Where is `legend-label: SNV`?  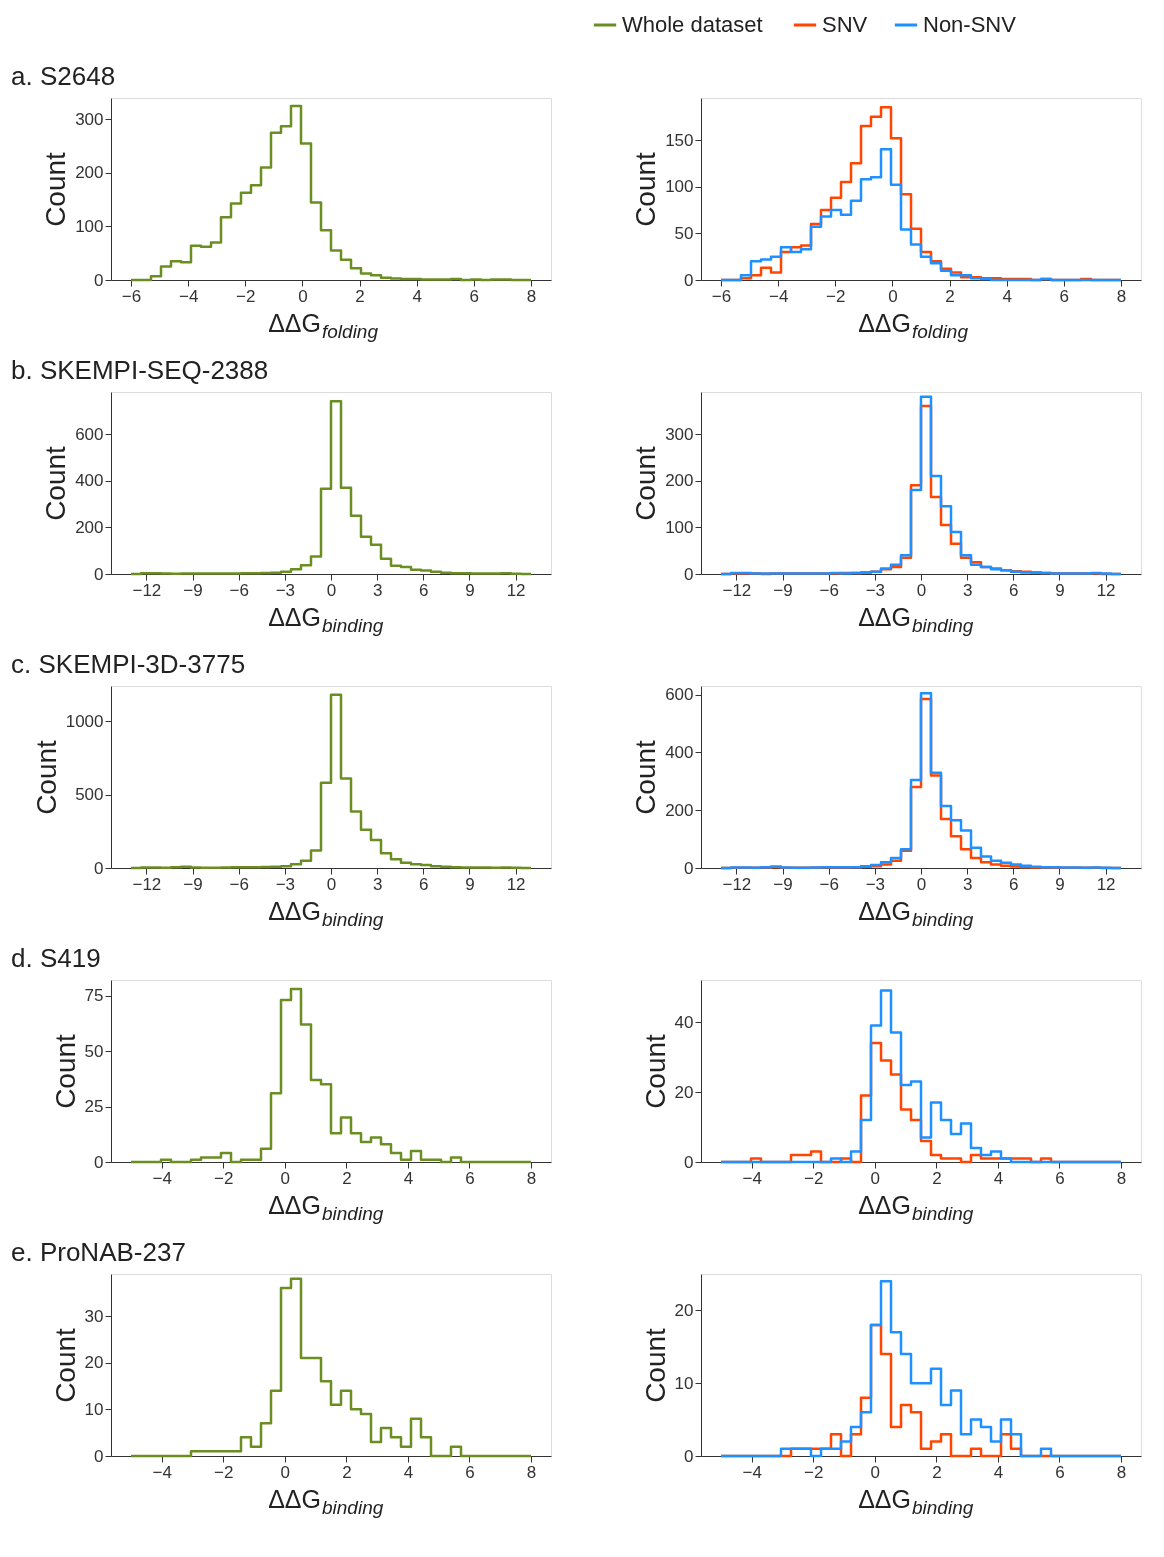
legend-label: SNV is located at coordinates (845, 24).